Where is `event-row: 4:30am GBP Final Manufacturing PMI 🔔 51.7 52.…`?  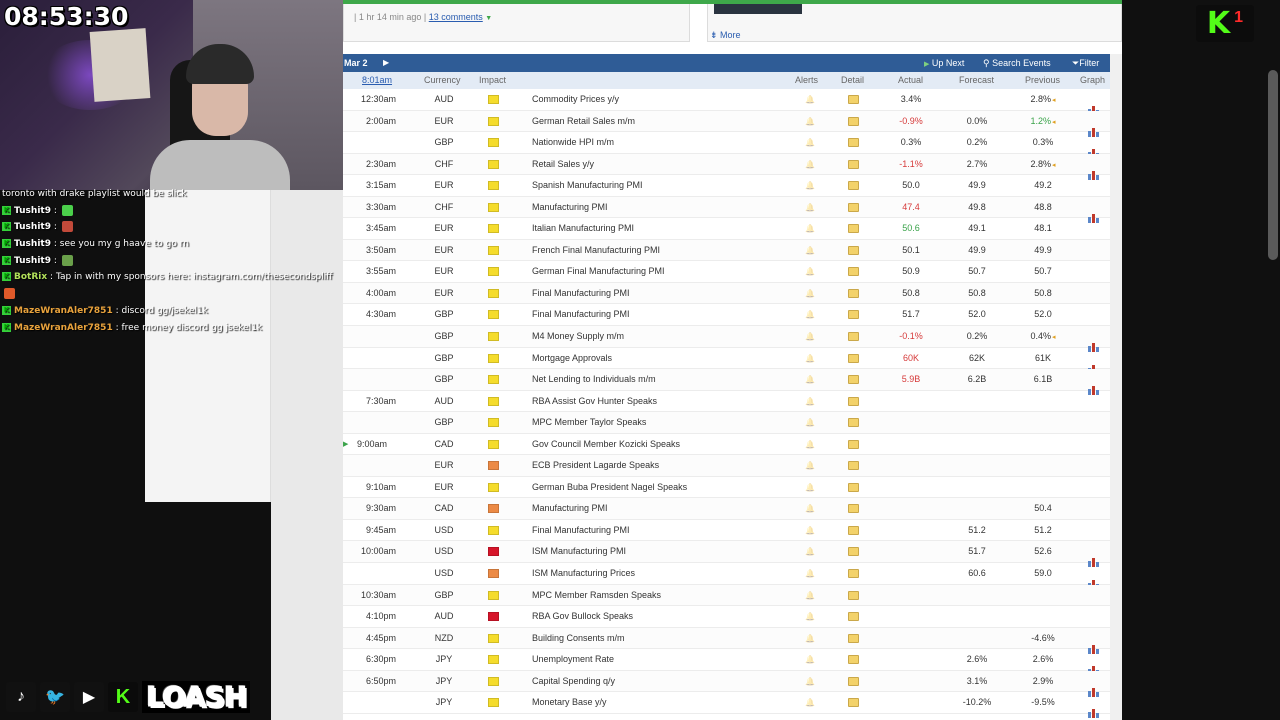 event-row: 4:30am GBP Final Manufacturing PMI 🔔 51.7 52.… is located at coordinates (726, 315).